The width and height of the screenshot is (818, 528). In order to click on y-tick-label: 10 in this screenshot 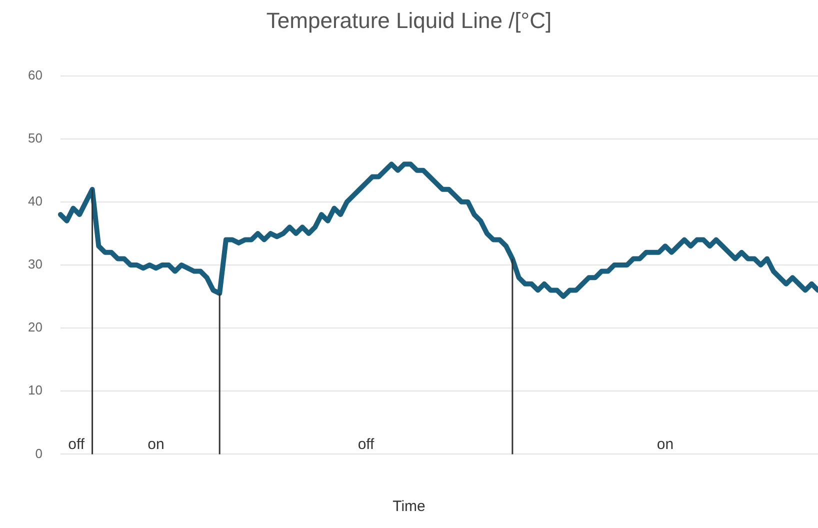, I will do `click(35, 390)`.